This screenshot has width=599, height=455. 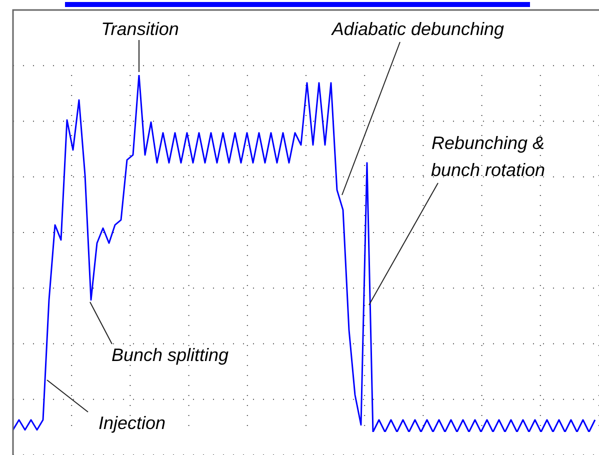 What do you see at coordinates (140, 29) in the screenshot?
I see `text: Transition` at bounding box center [140, 29].